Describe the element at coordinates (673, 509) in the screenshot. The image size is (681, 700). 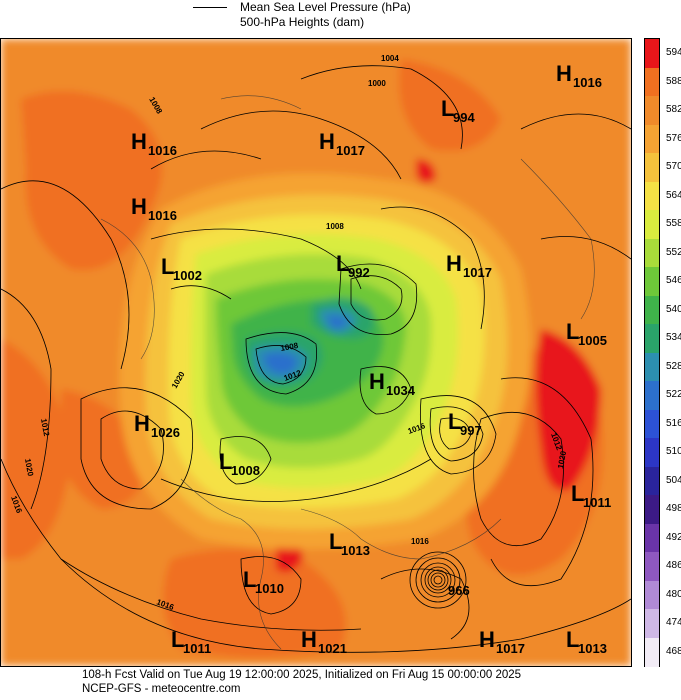
I see `colorbar-tick-label: 498` at that location.